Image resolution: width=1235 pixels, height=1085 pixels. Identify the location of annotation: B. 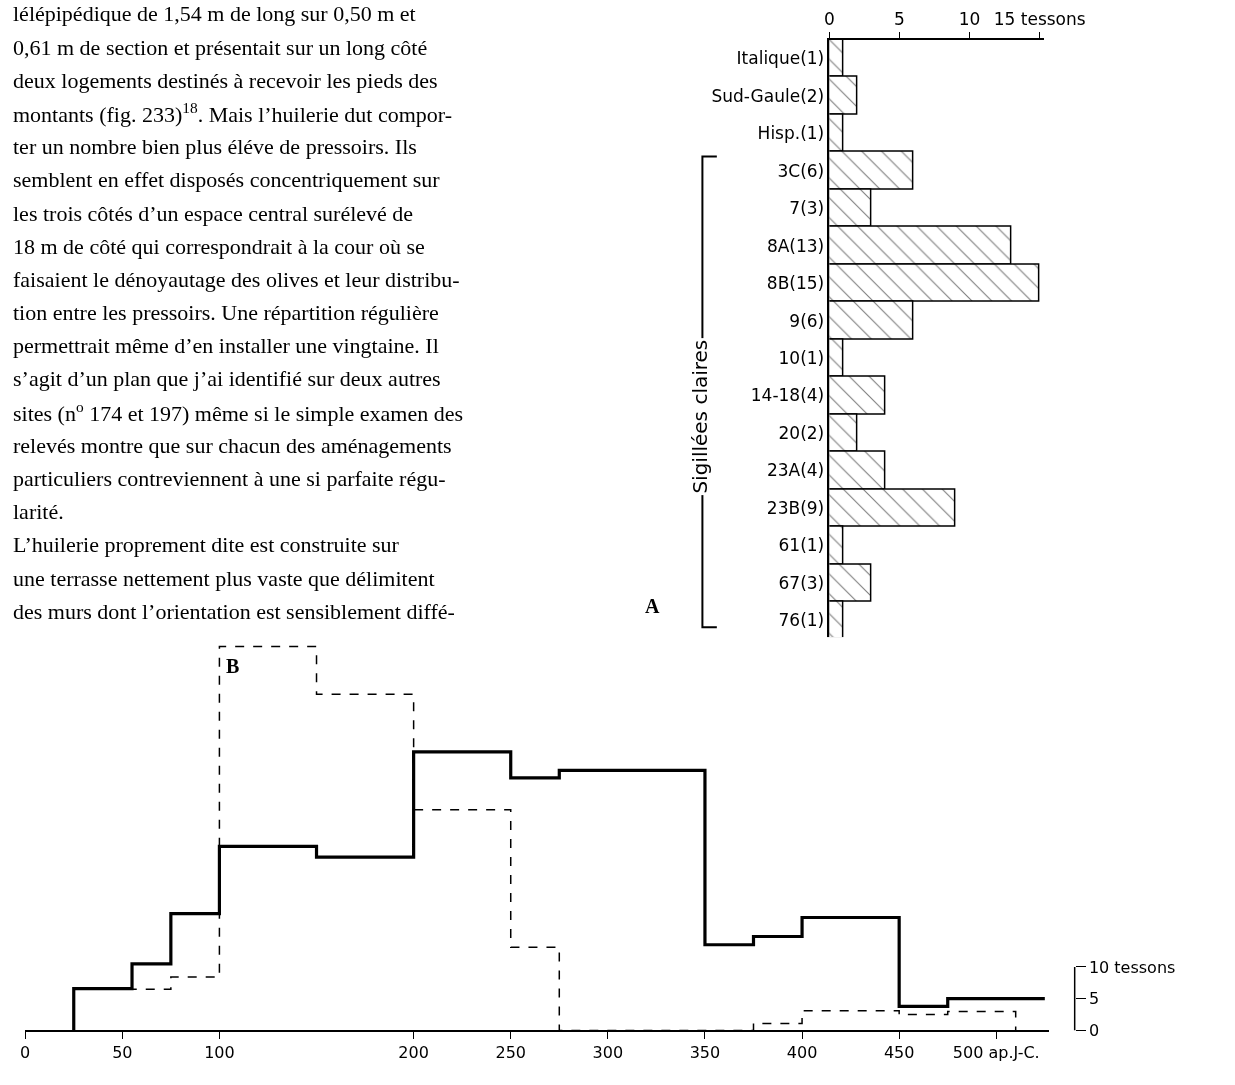
(233, 666).